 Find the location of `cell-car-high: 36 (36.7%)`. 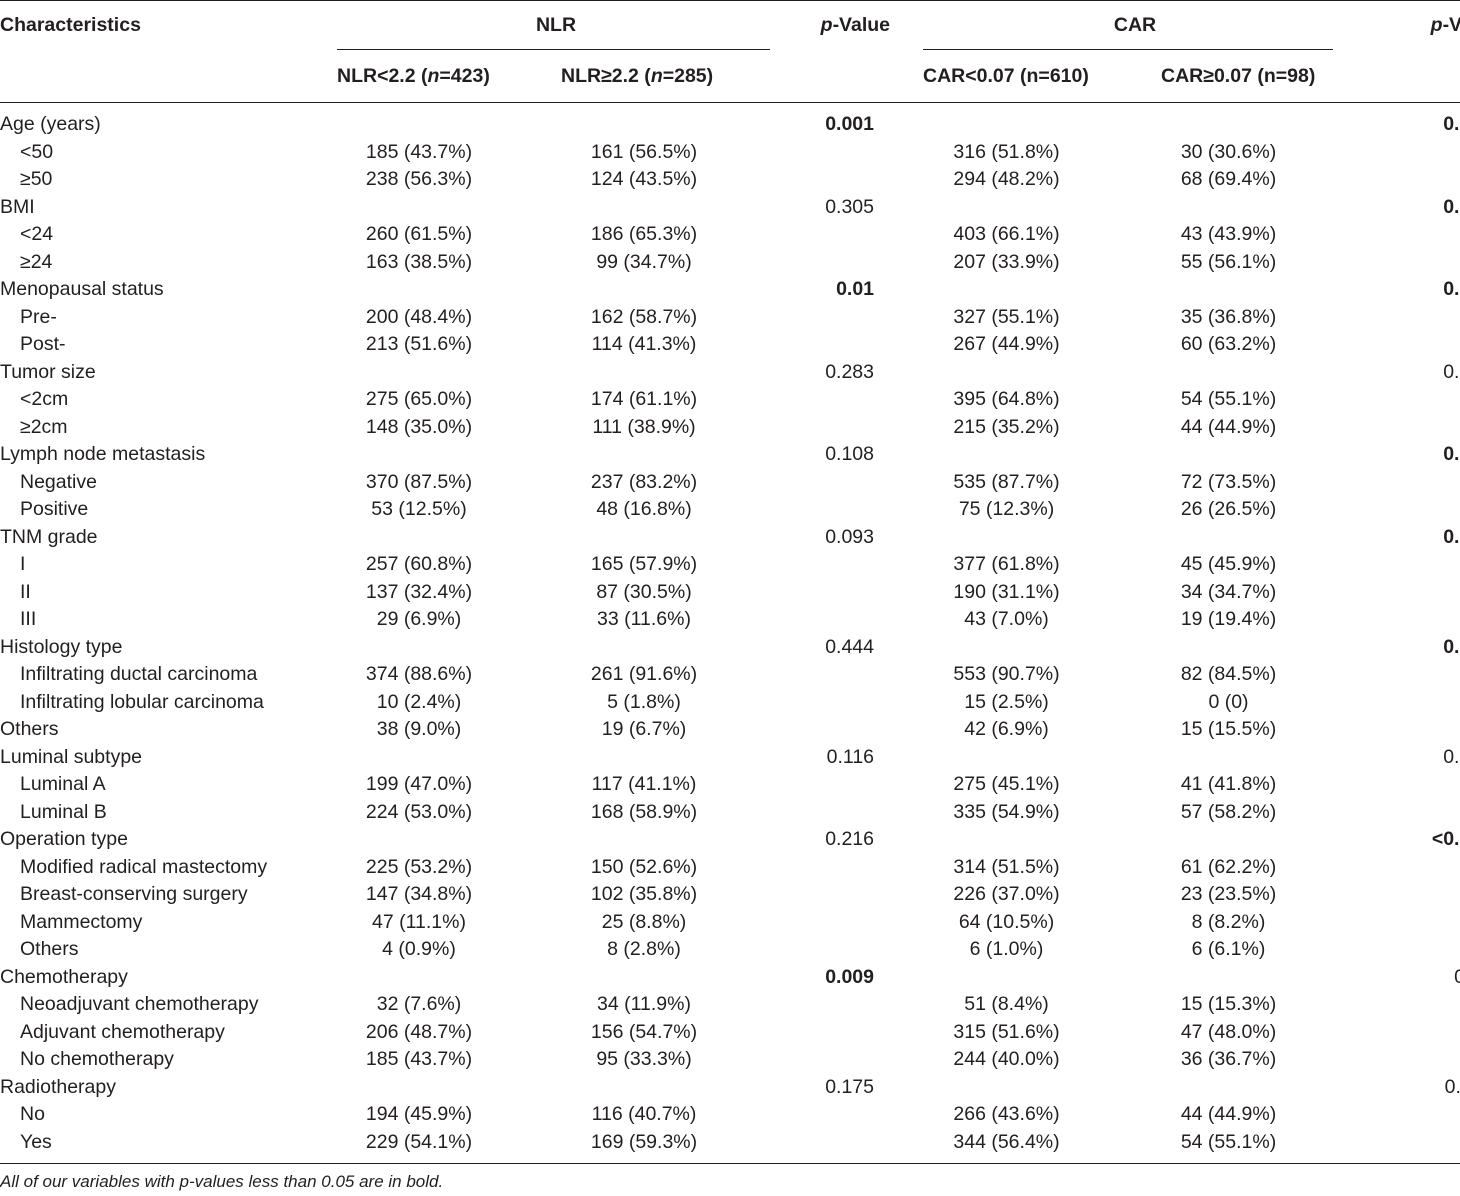

cell-car-high: 36 (36.7%) is located at coordinates (1228, 1059).